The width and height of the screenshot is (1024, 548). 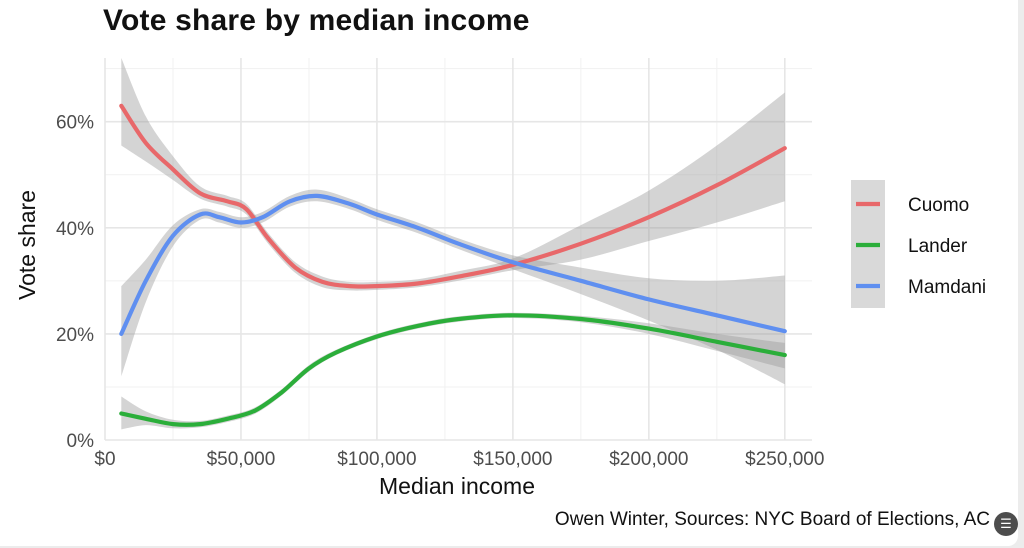 I want to click on y-tick-label: 40%, so click(x=75, y=229).